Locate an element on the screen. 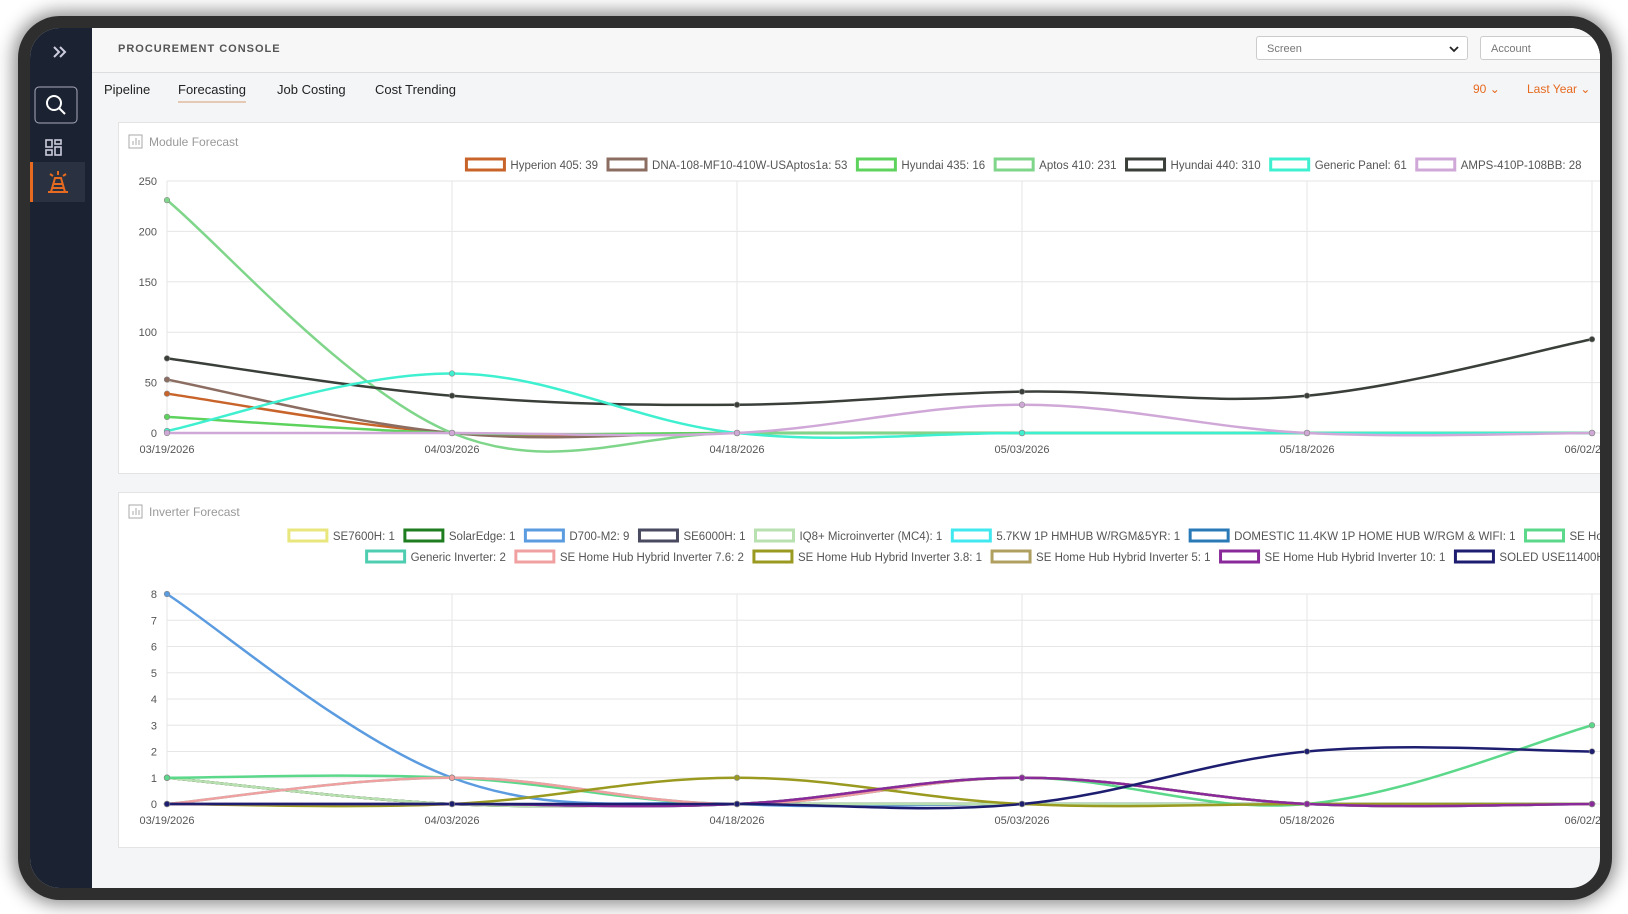 The image size is (1628, 914). y-tick-label: 5 is located at coordinates (154, 674).